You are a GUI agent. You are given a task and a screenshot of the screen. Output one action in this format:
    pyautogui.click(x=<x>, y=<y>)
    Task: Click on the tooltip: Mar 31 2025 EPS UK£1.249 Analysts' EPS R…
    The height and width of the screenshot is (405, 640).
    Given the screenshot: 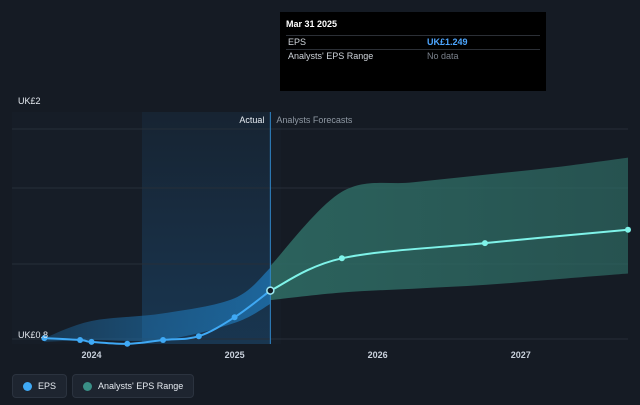 What is the action you would take?
    pyautogui.click(x=413, y=51)
    